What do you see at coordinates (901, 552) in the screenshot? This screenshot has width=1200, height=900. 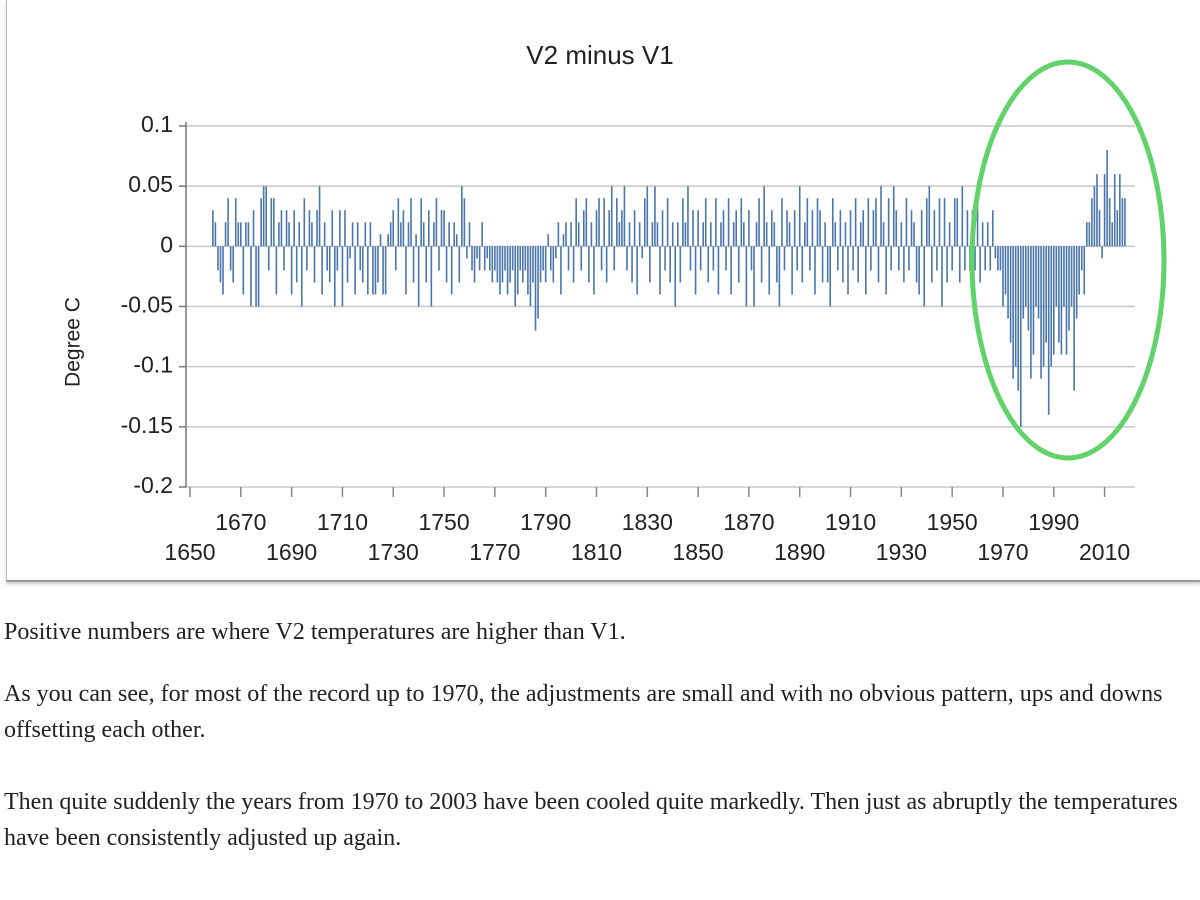 I see `x-tick-label: 1930` at bounding box center [901, 552].